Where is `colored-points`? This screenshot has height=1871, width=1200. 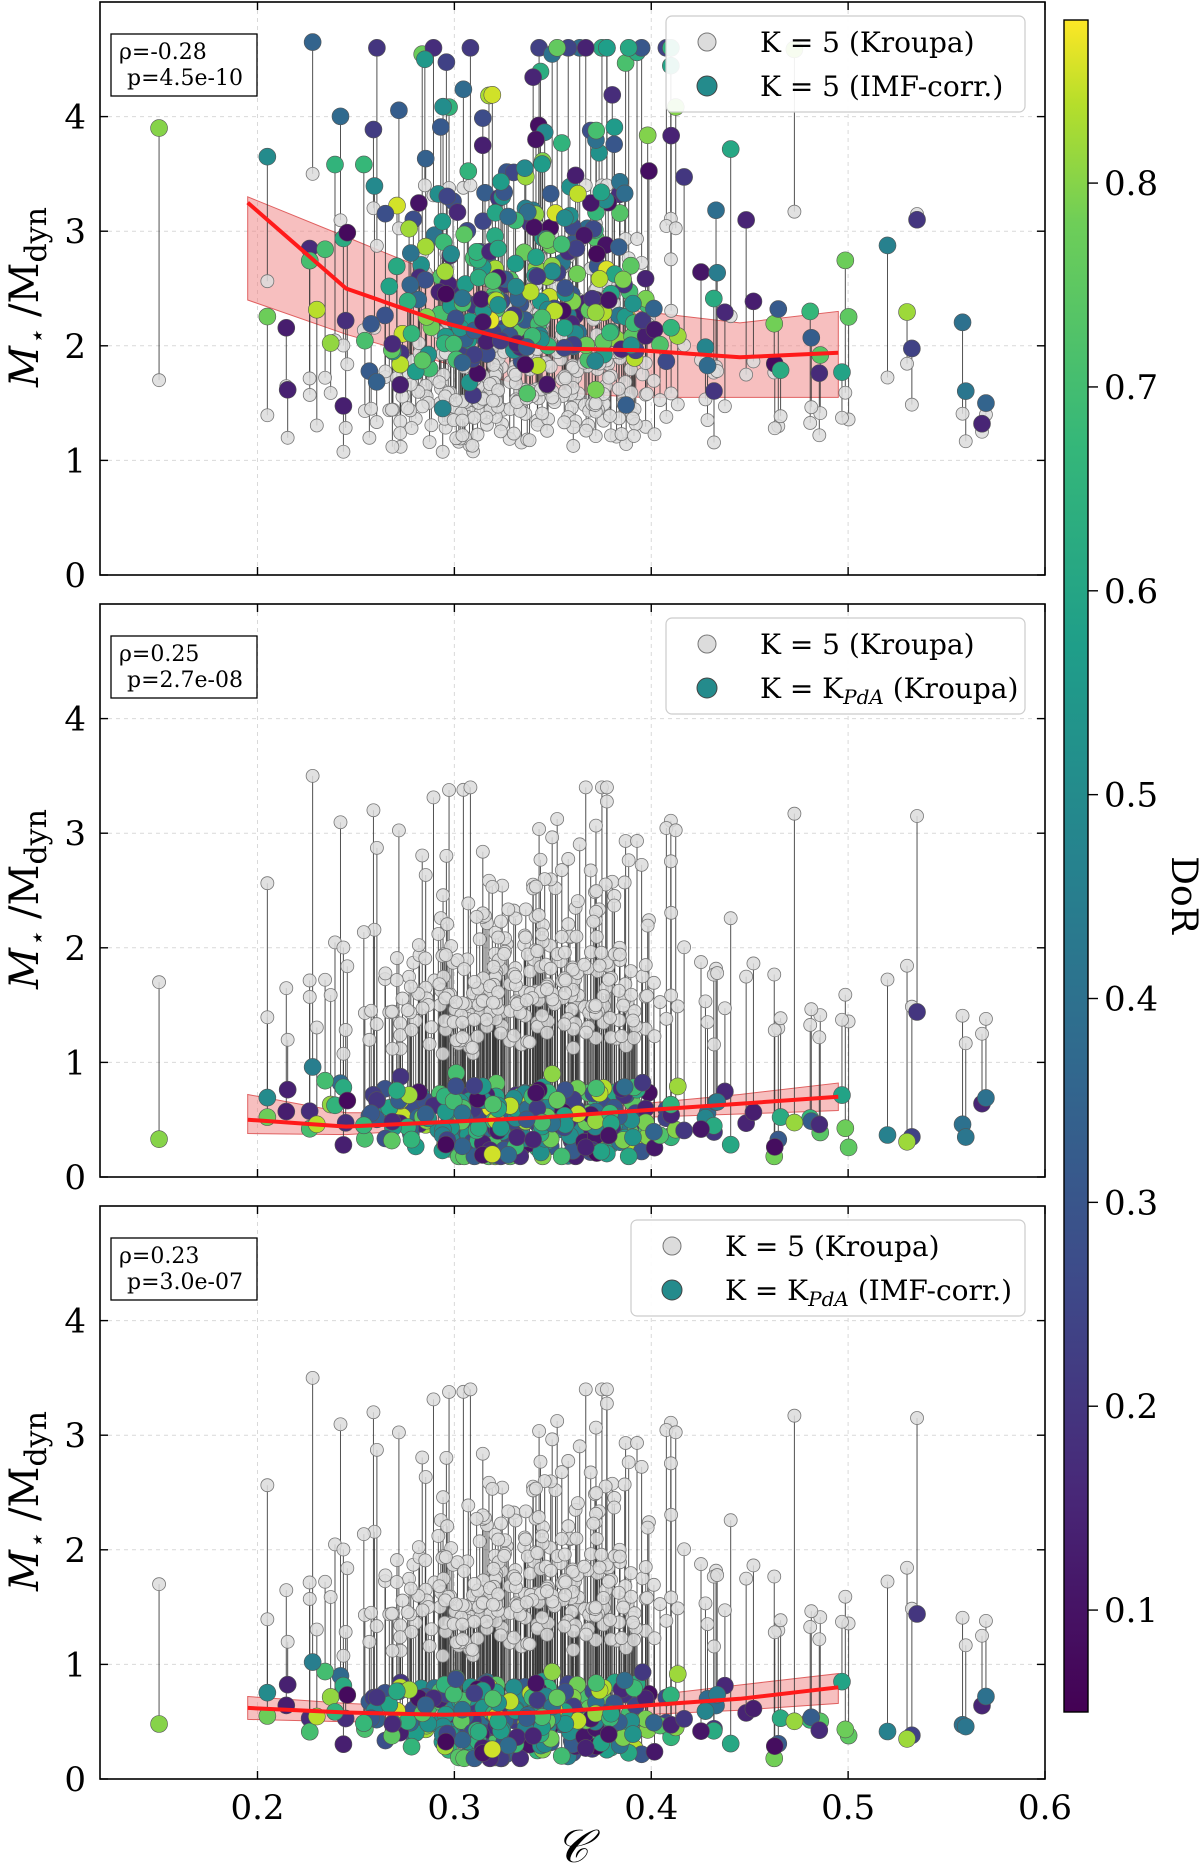 colored-points is located at coordinates (572, 1686).